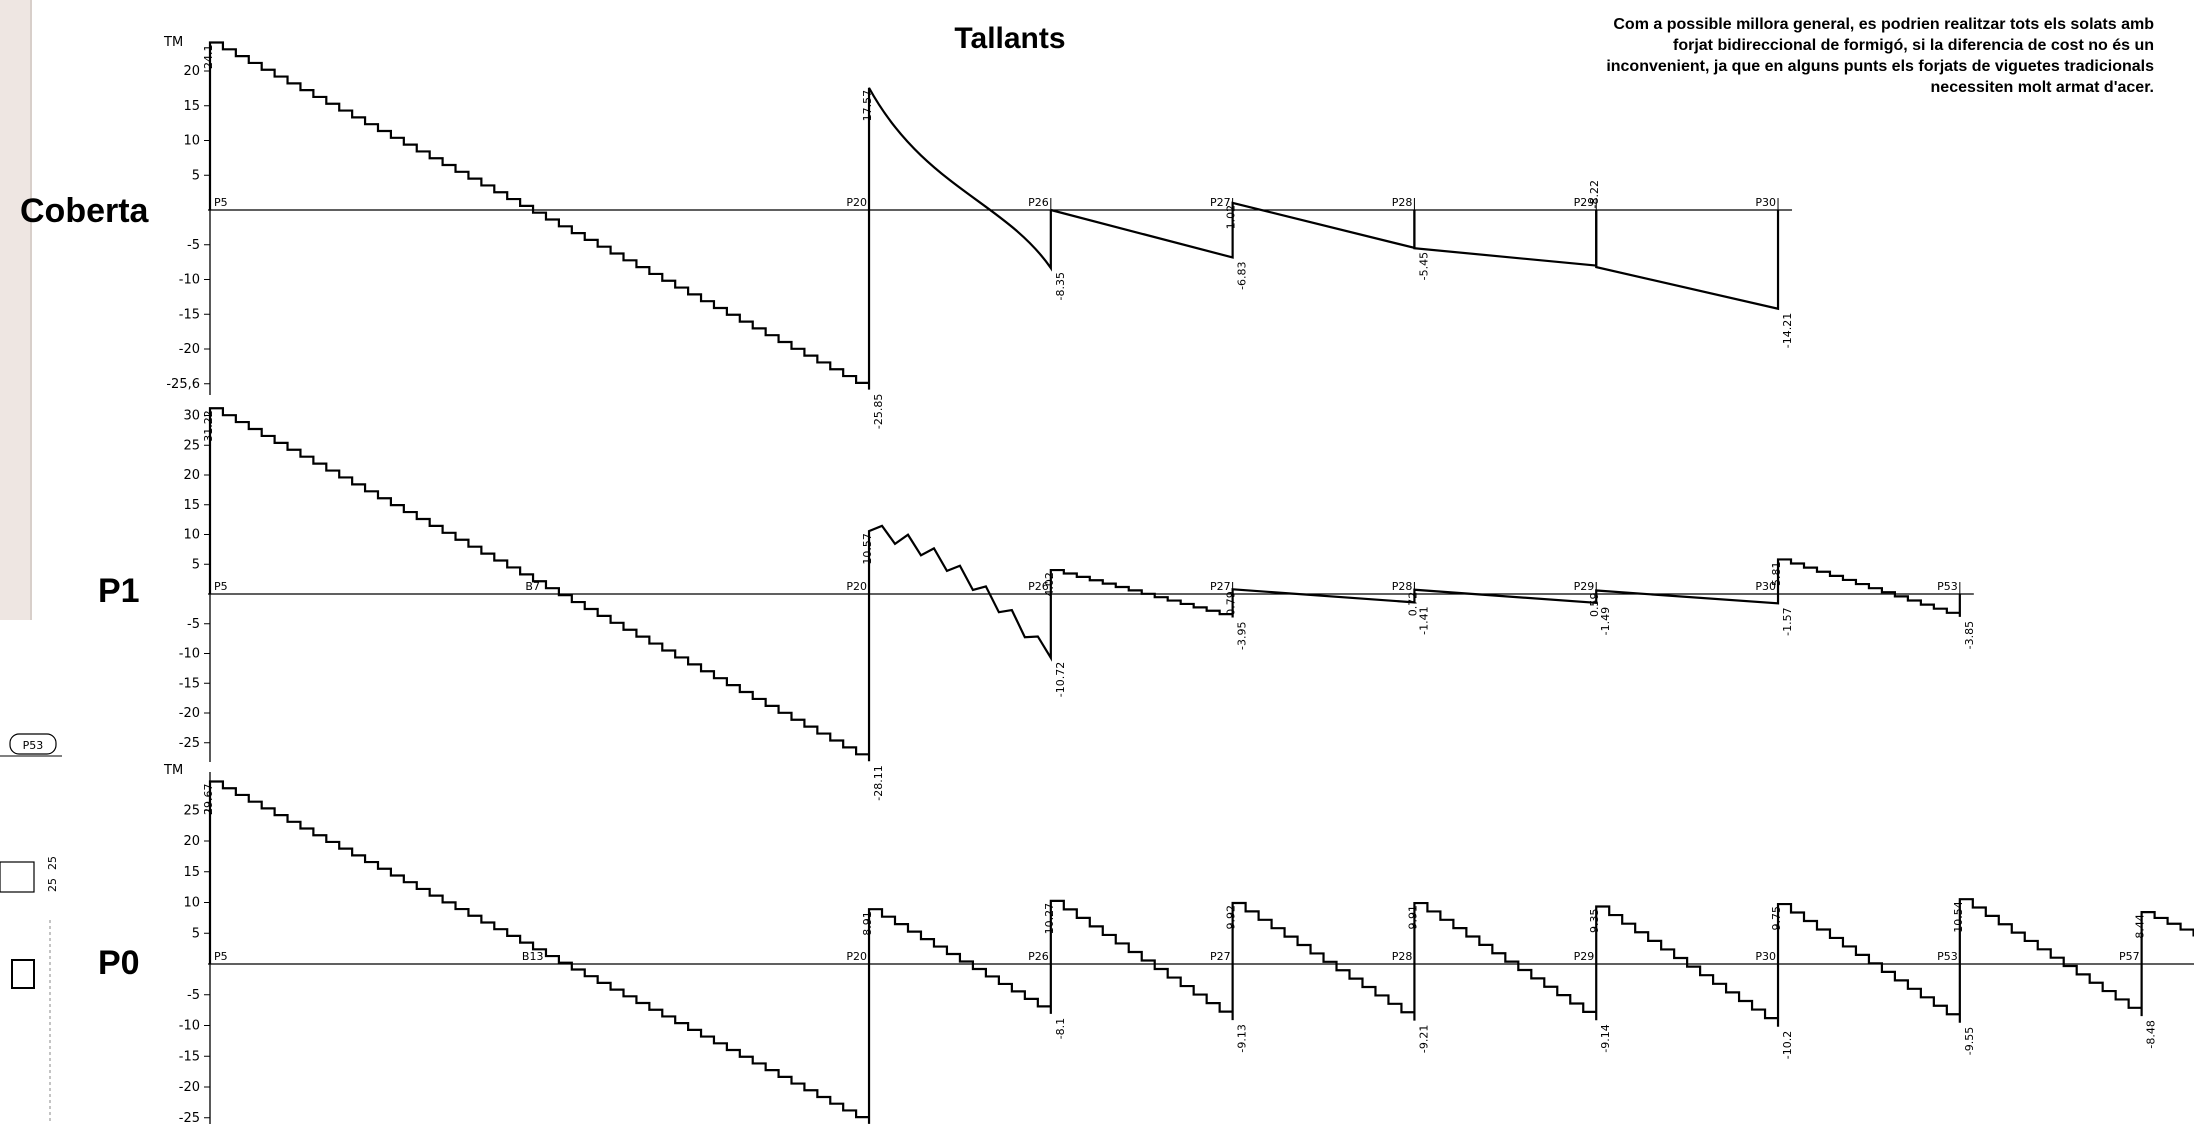 This screenshot has width=2194, height=1124. Describe the element at coordinates (1231, 217) in the screenshot. I see `value-label-start: 1.02` at that location.